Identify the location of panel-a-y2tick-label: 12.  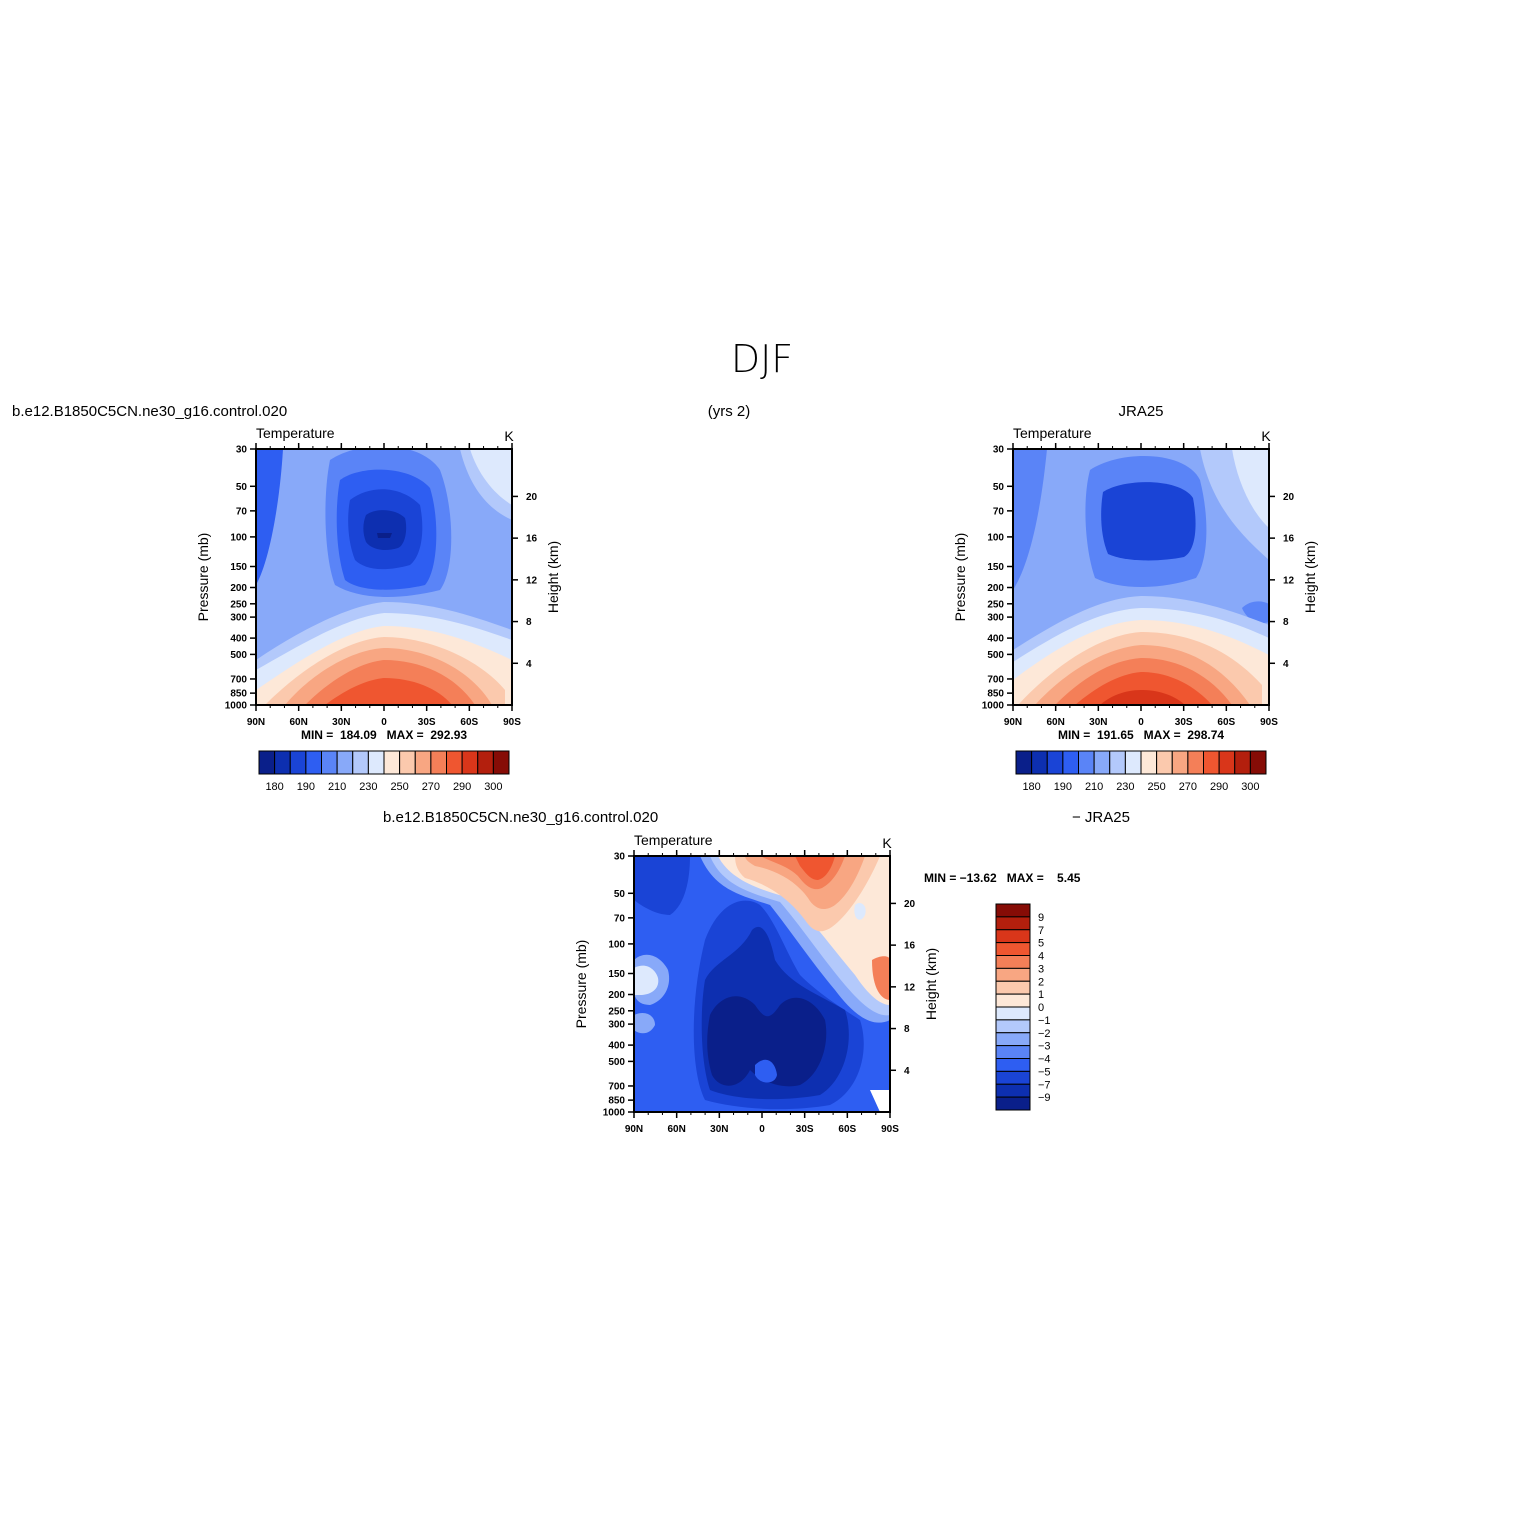
(532, 580).